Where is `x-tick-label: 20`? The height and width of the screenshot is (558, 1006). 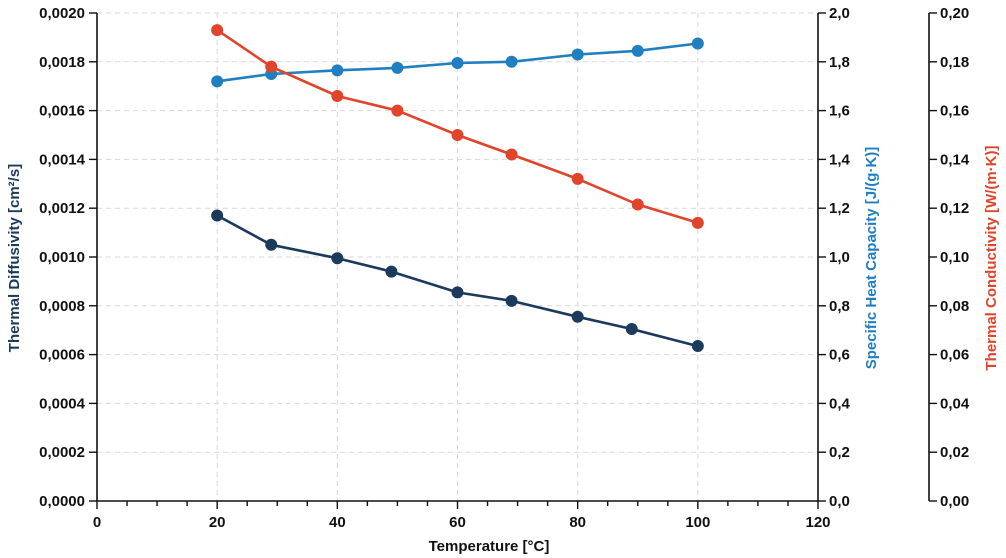
x-tick-label: 20 is located at coordinates (217, 522).